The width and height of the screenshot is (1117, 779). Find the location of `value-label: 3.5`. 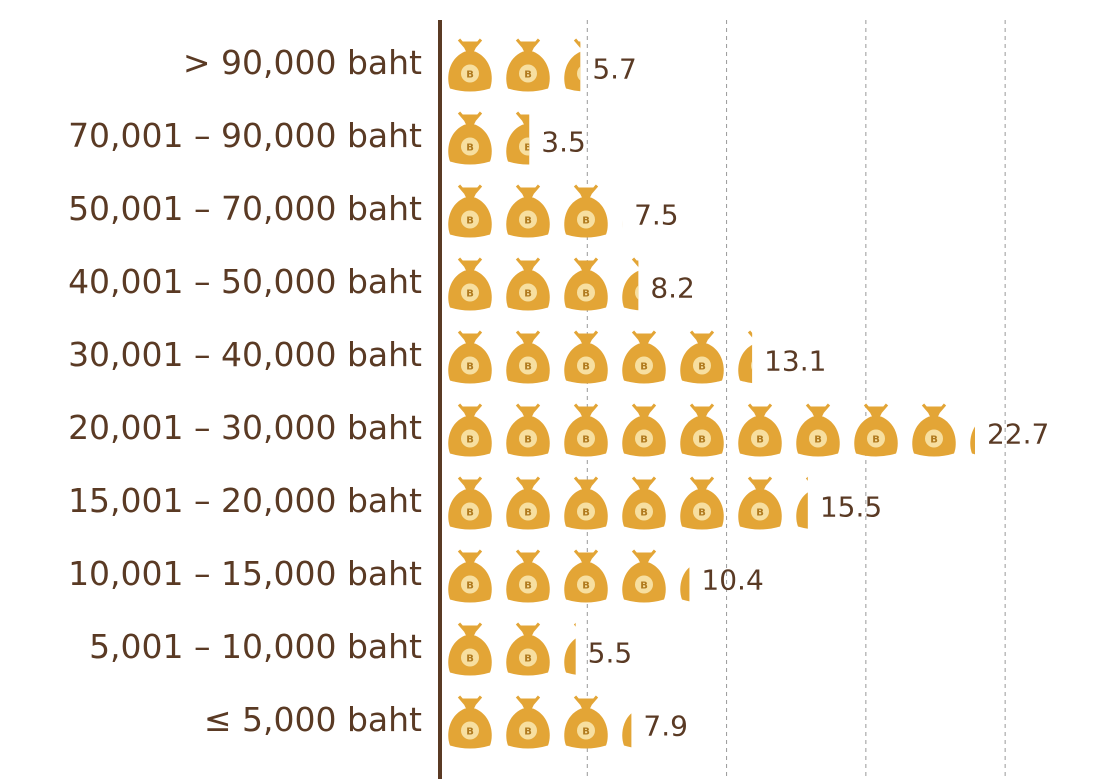

value-label: 3.5 is located at coordinates (563, 142).